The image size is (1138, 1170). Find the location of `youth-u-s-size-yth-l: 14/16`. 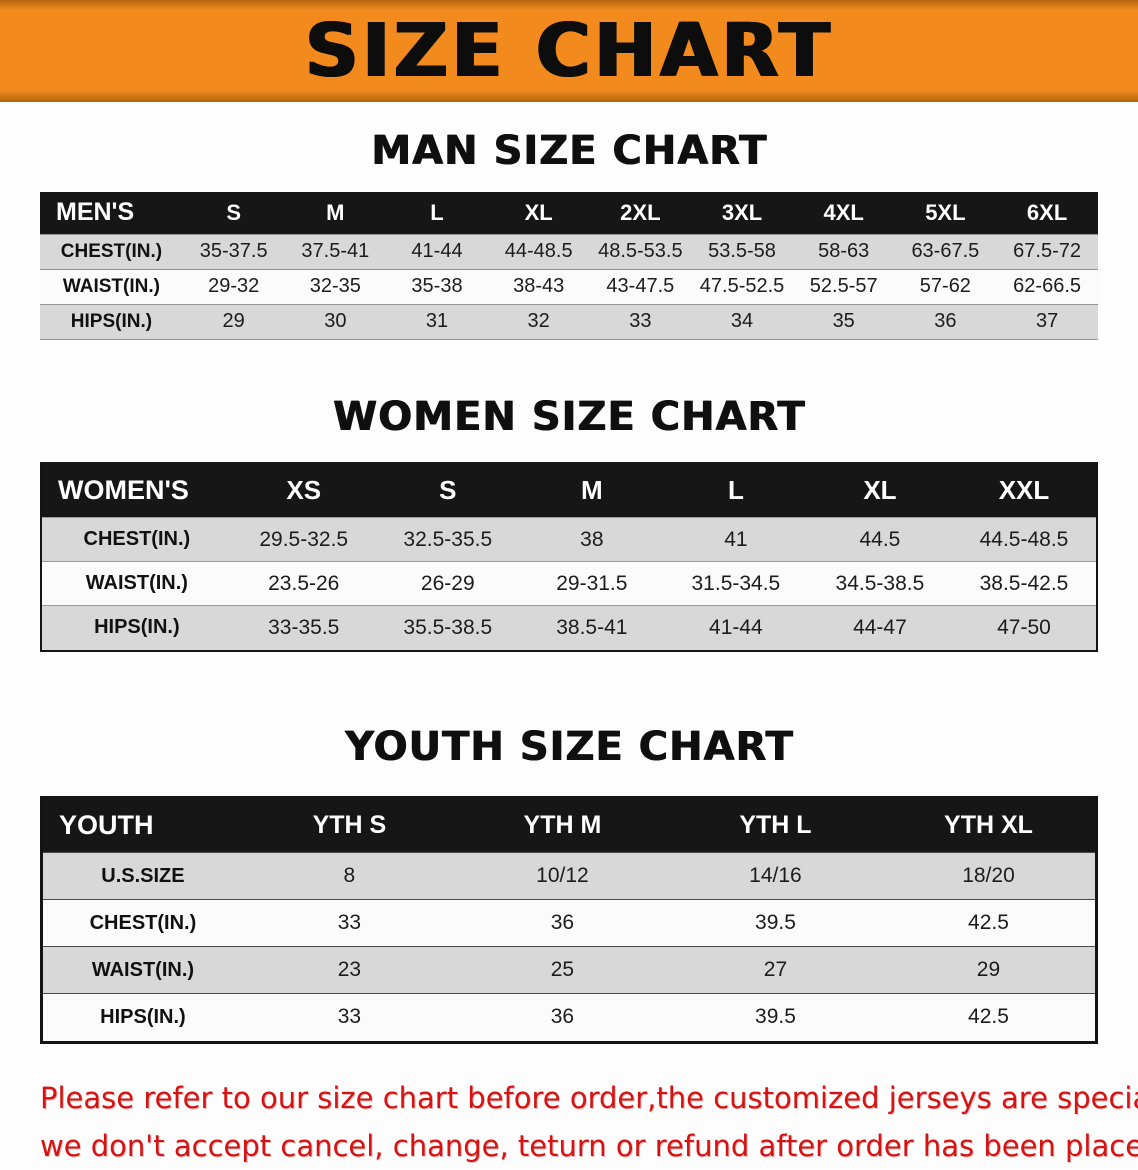

youth-u-s-size-yth-l: 14/16 is located at coordinates (775, 876).